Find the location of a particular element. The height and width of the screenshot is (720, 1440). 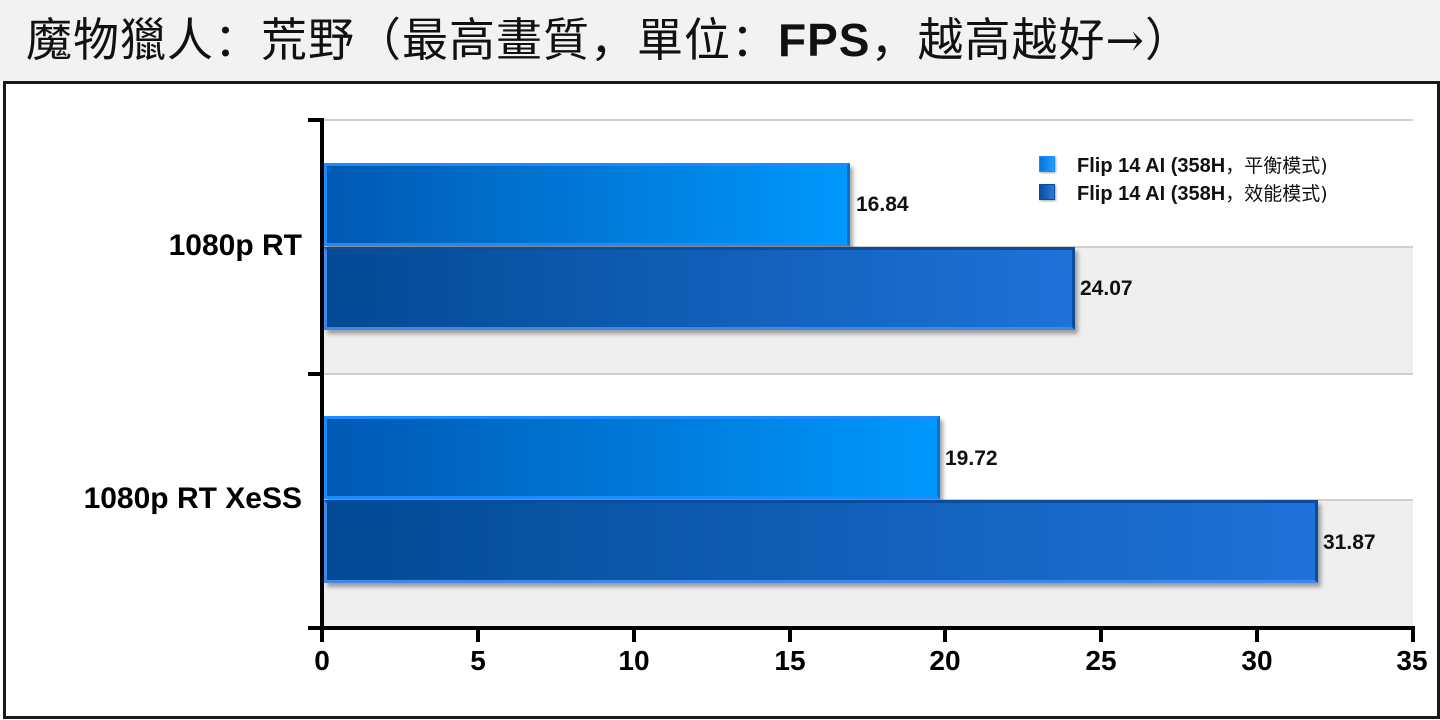

bar-value-label: 16.84 is located at coordinates (882, 204).